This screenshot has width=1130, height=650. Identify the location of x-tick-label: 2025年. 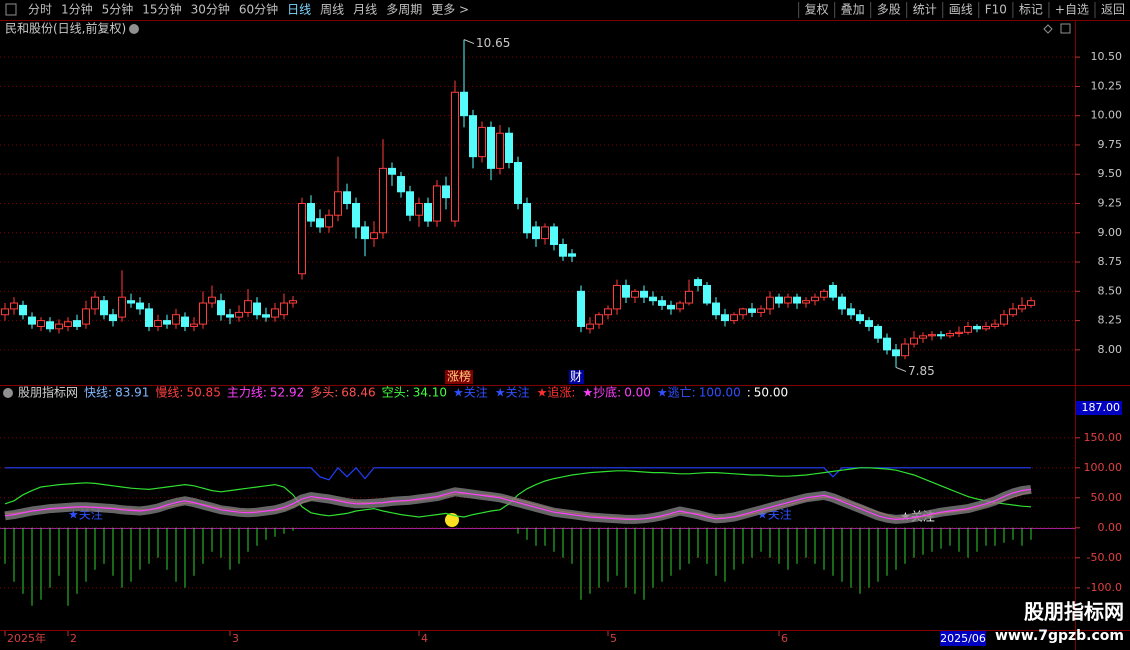
(26, 638).